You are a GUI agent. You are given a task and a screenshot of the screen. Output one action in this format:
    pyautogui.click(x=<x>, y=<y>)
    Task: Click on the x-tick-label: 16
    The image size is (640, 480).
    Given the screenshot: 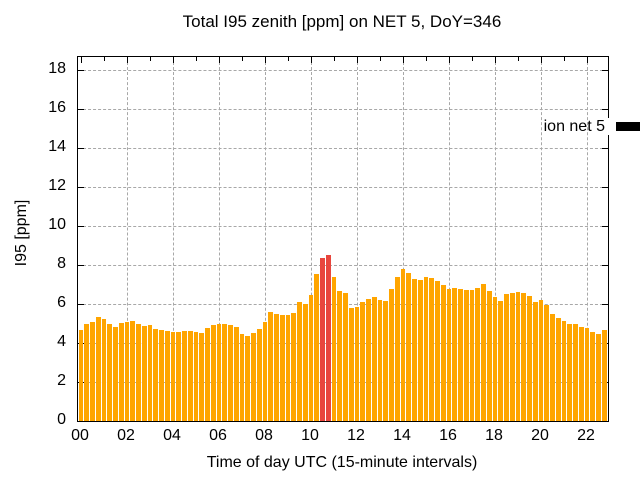 What is the action you would take?
    pyautogui.click(x=448, y=435)
    